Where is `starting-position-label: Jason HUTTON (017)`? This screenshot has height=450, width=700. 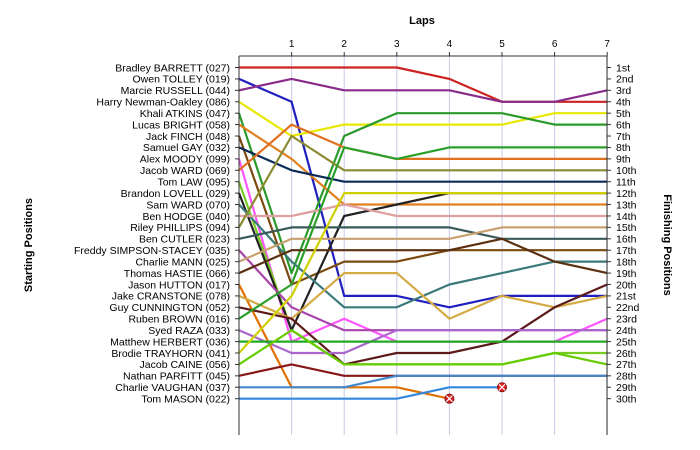 starting-position-label: Jason HUTTON (017) is located at coordinates (179, 285).